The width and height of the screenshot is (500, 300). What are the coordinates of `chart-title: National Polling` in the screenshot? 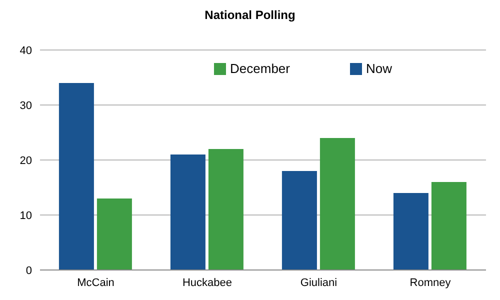 It's located at (250, 16).